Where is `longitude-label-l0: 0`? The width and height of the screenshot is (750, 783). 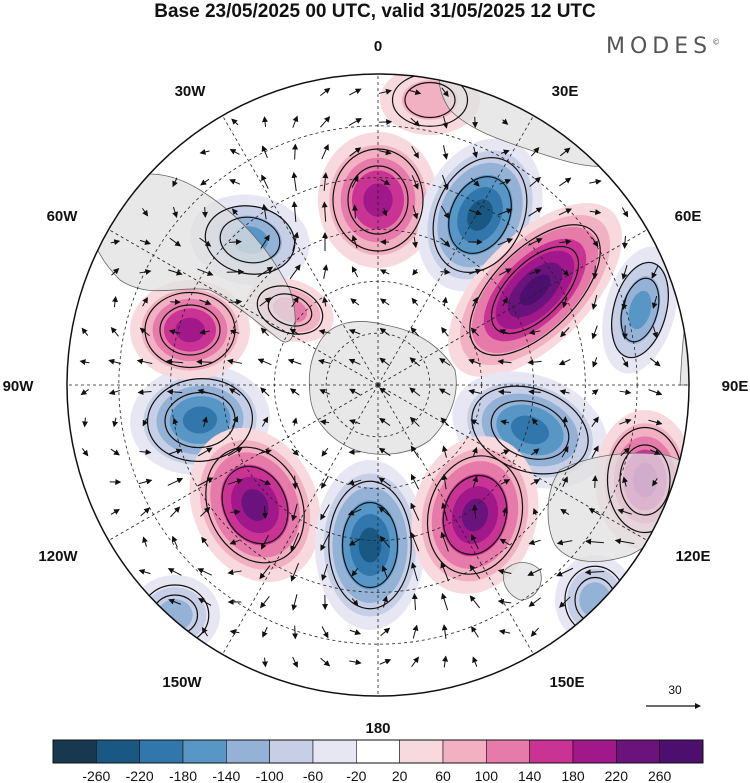 longitude-label-l0: 0 is located at coordinates (378, 46).